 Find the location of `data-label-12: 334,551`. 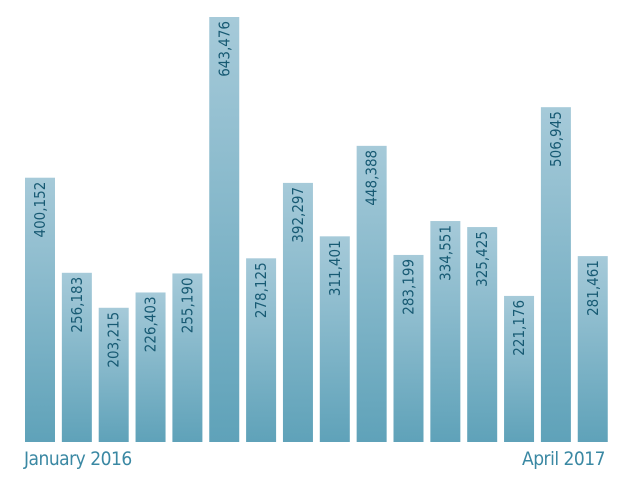

data-label-12: 334,551 is located at coordinates (445, 253).